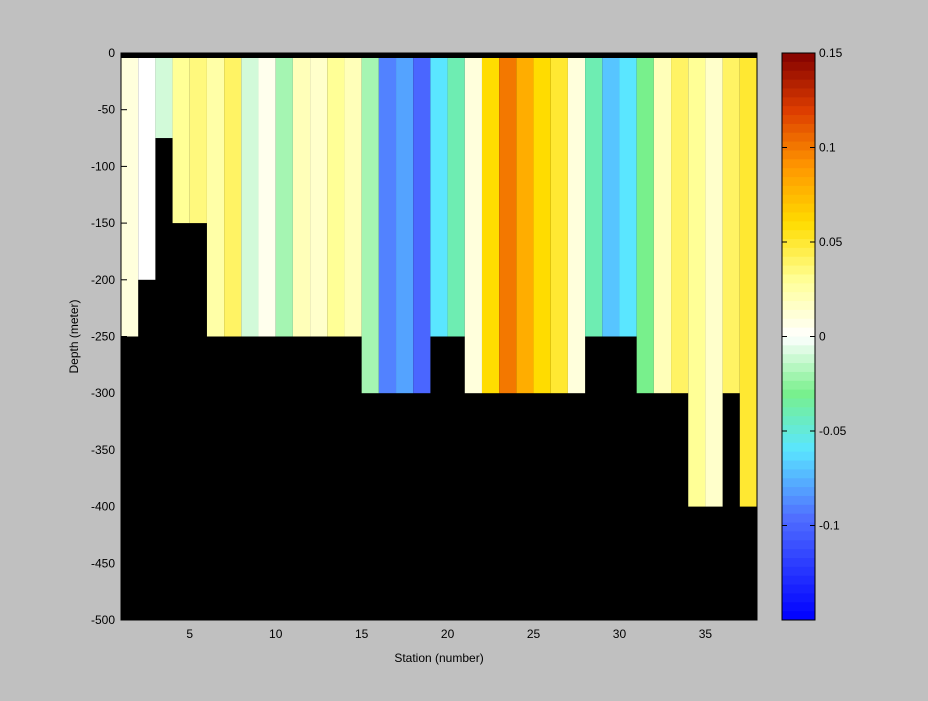 This screenshot has height=701, width=928. I want to click on y-axis-label: Depth (meter), so click(74, 336).